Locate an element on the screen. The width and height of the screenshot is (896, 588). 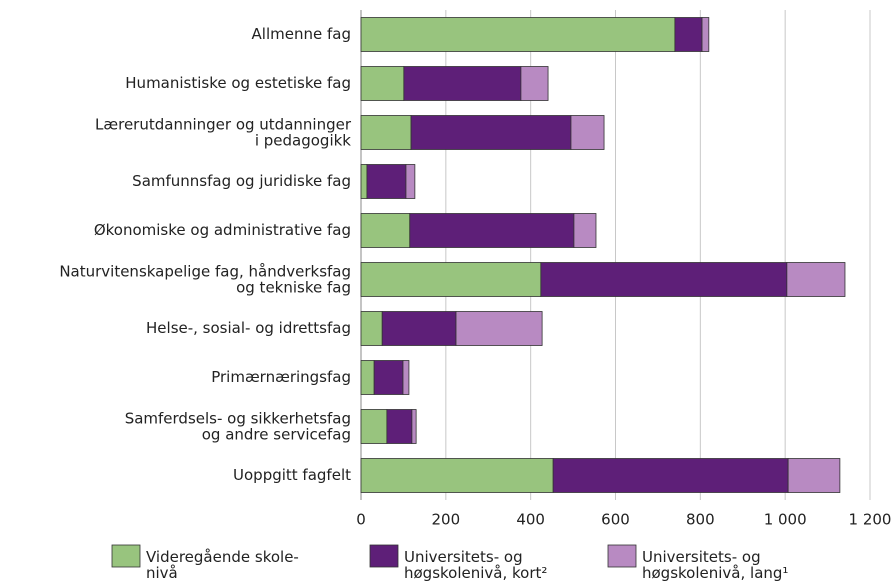
y-tick-label: Samfunnsfag og juridiske fag is located at coordinates (241, 181).